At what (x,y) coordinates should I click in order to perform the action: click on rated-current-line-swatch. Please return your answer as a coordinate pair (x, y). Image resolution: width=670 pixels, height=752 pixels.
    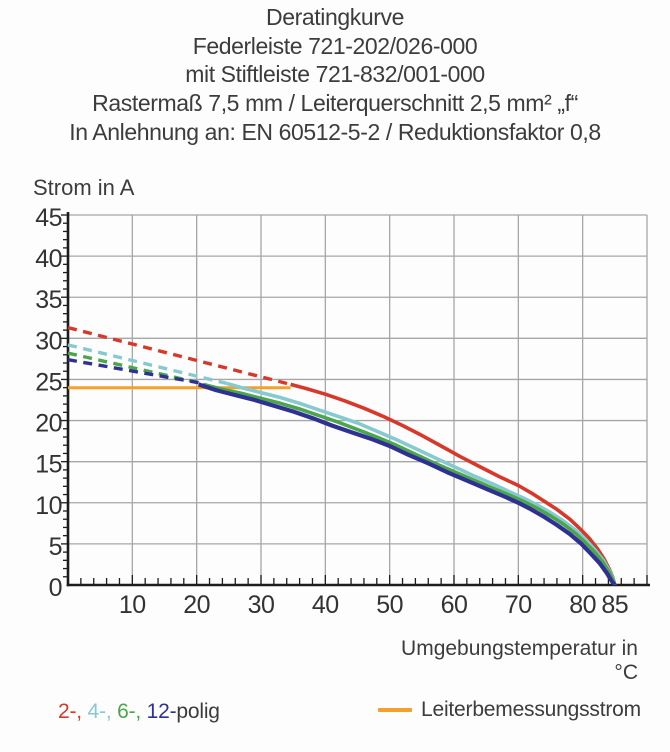
    Looking at the image, I should click on (395, 710).